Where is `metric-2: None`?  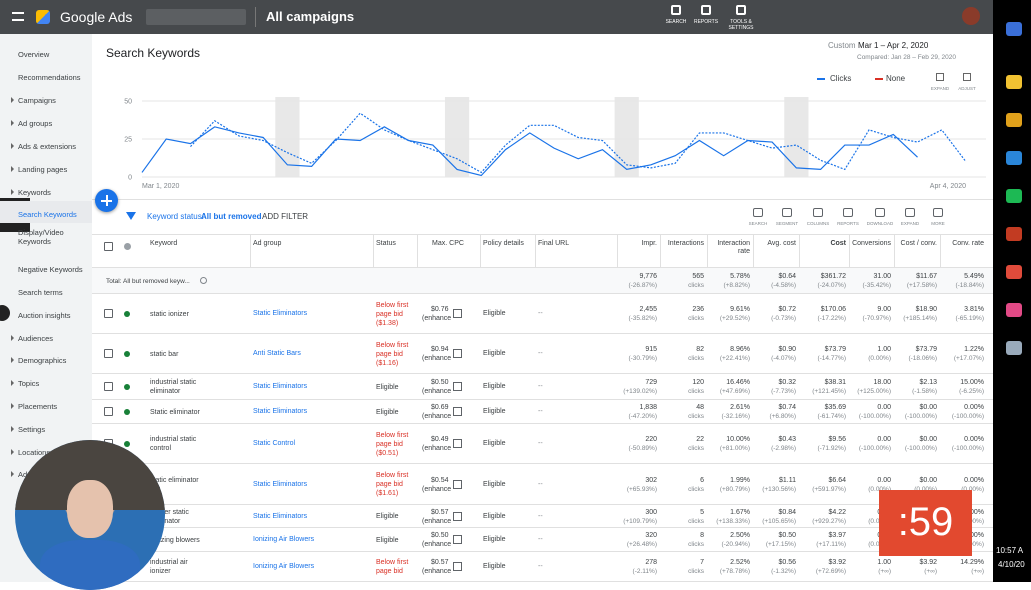 metric-2: None is located at coordinates (896, 78).